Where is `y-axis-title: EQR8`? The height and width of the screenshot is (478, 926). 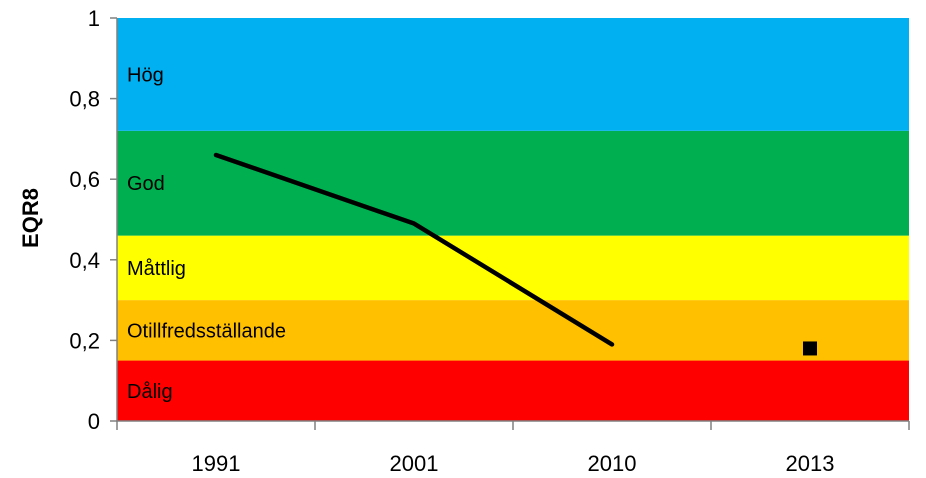
y-axis-title: EQR8 is located at coordinates (30, 218).